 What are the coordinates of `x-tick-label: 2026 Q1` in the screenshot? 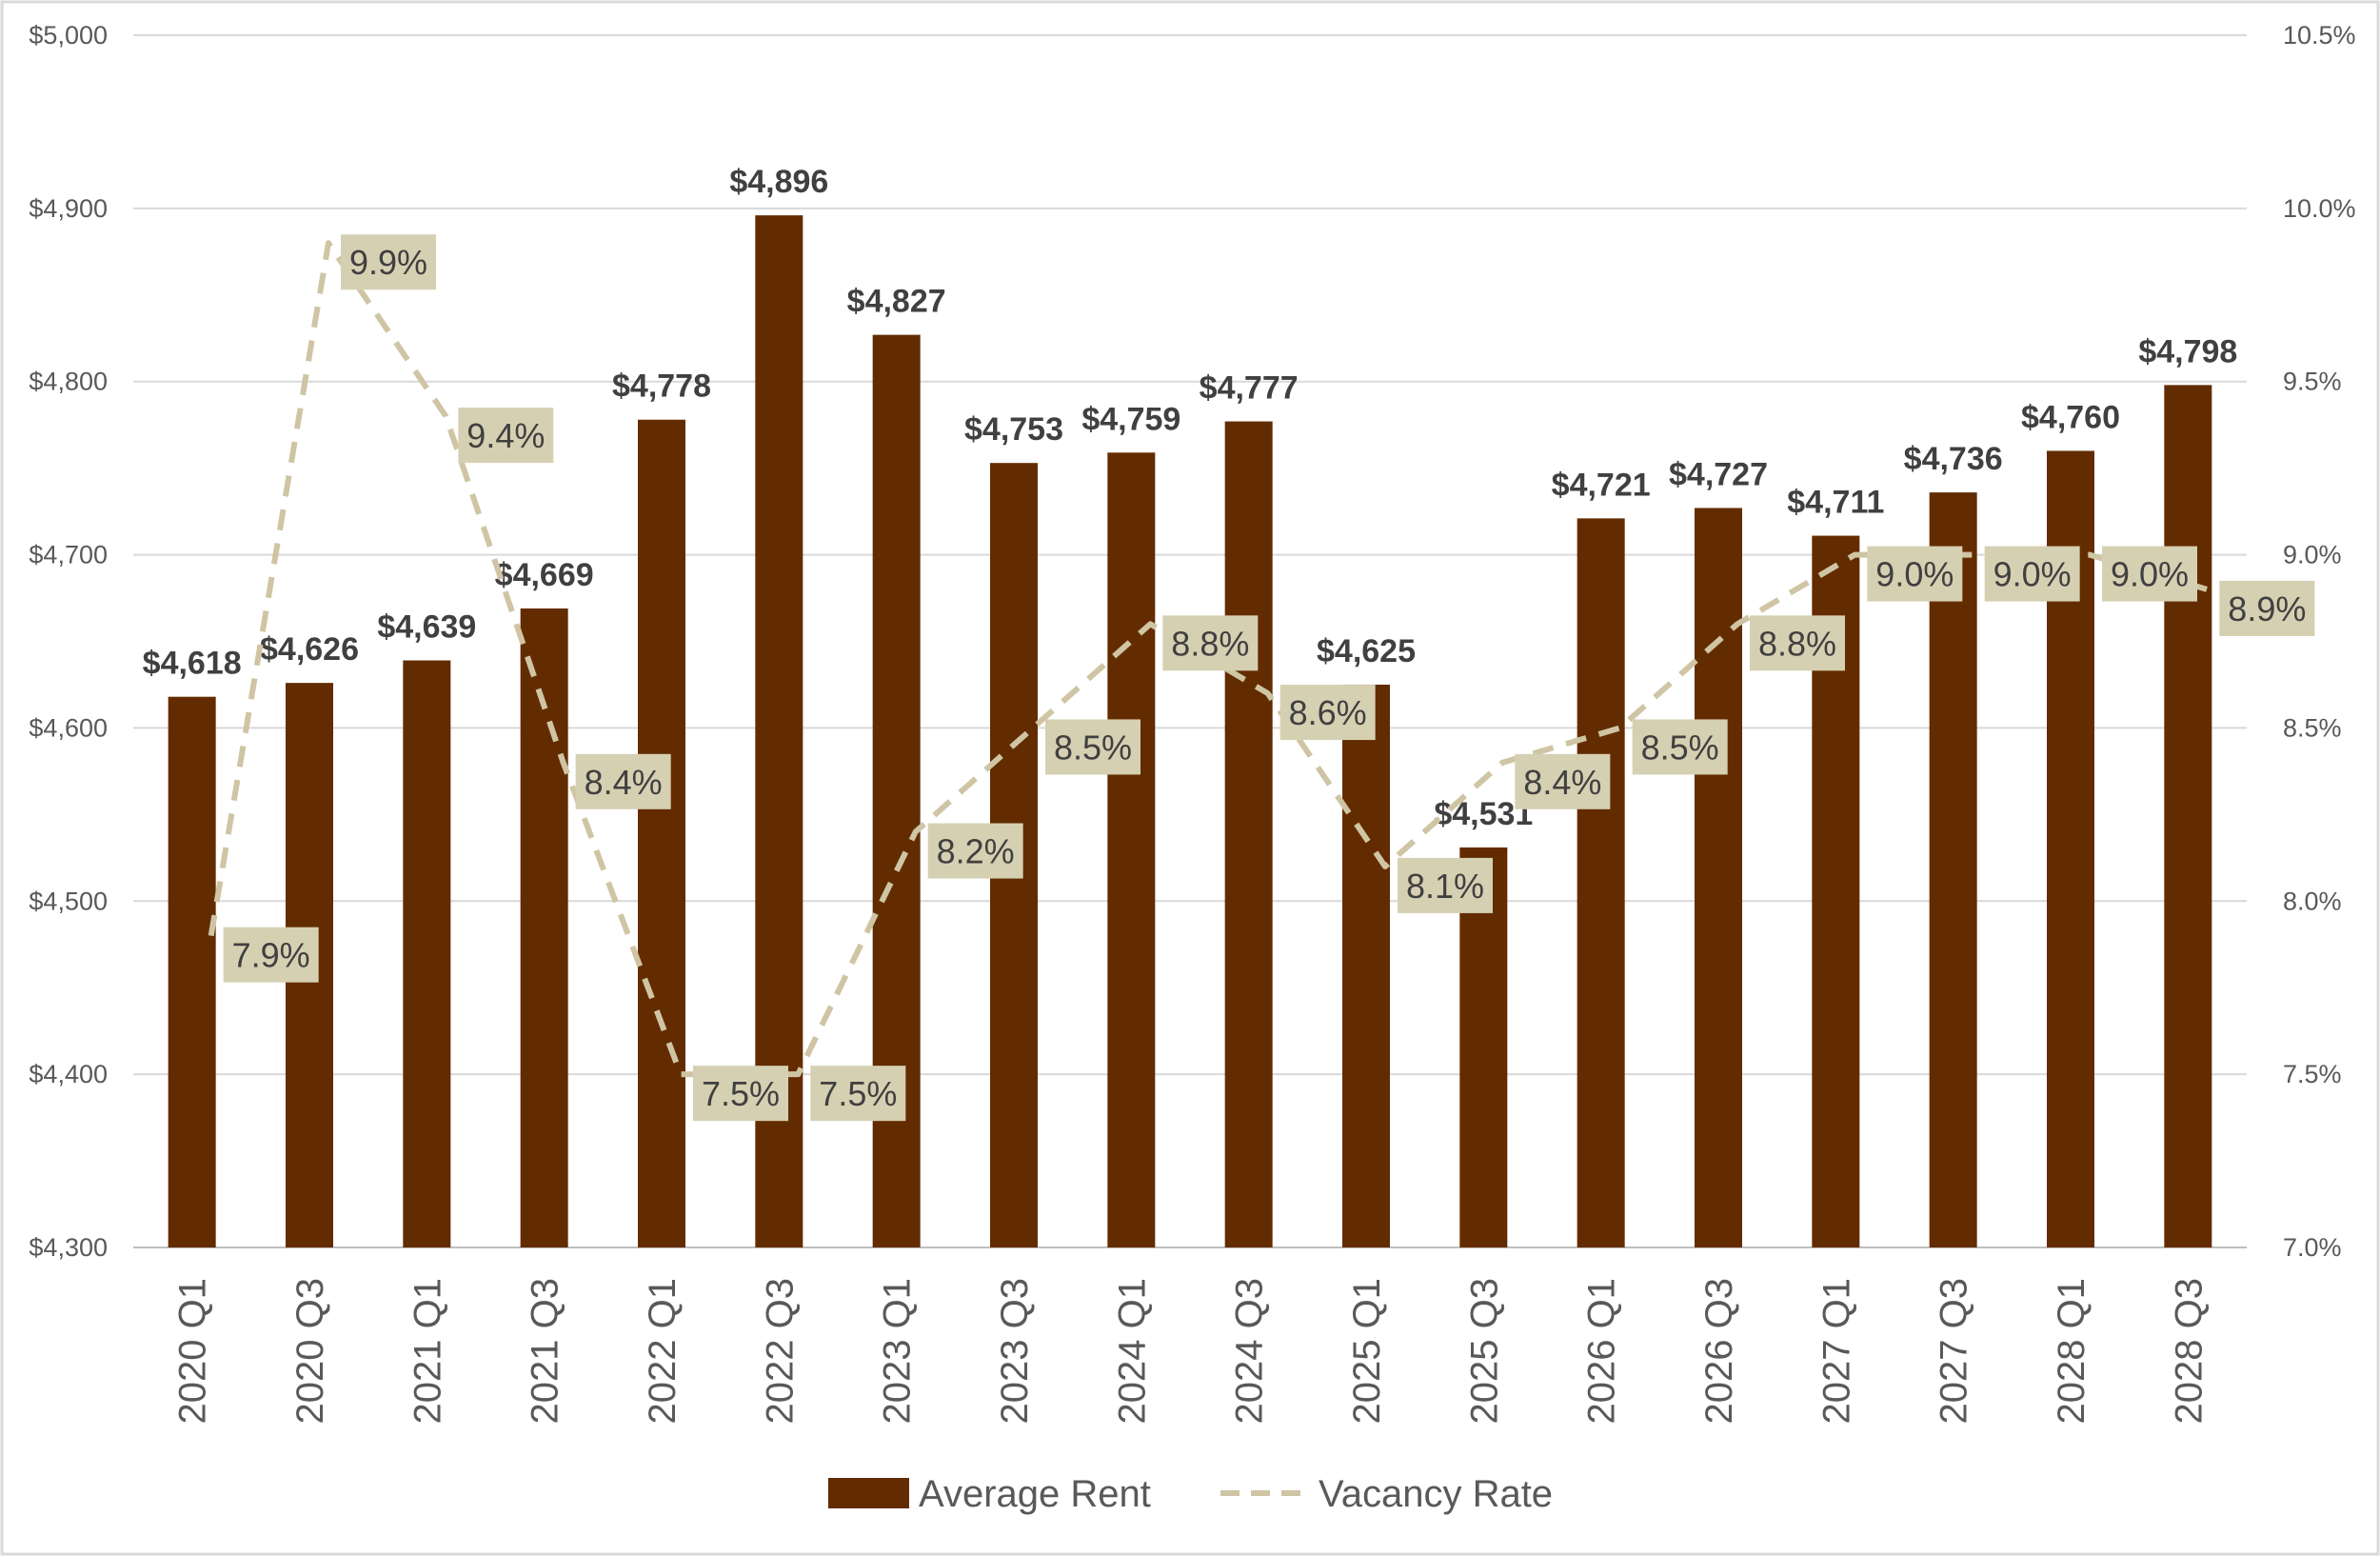 It's located at (1602, 1351).